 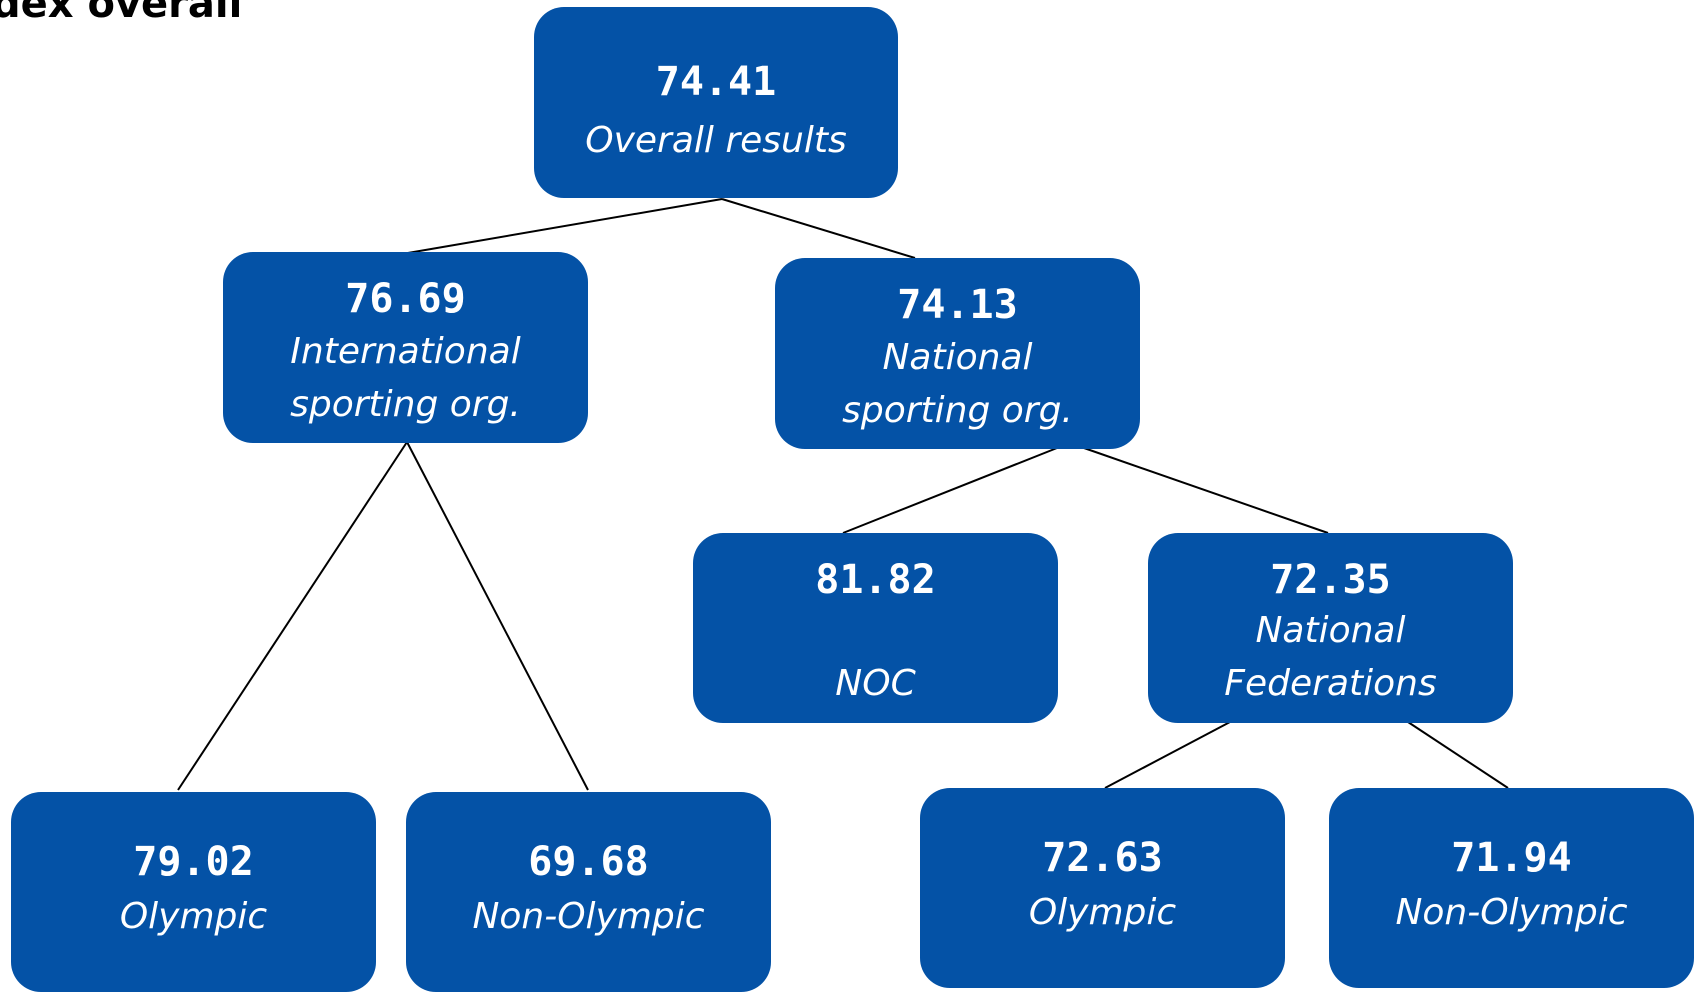 I want to click on node-label: International sporting org., so click(x=405, y=378).